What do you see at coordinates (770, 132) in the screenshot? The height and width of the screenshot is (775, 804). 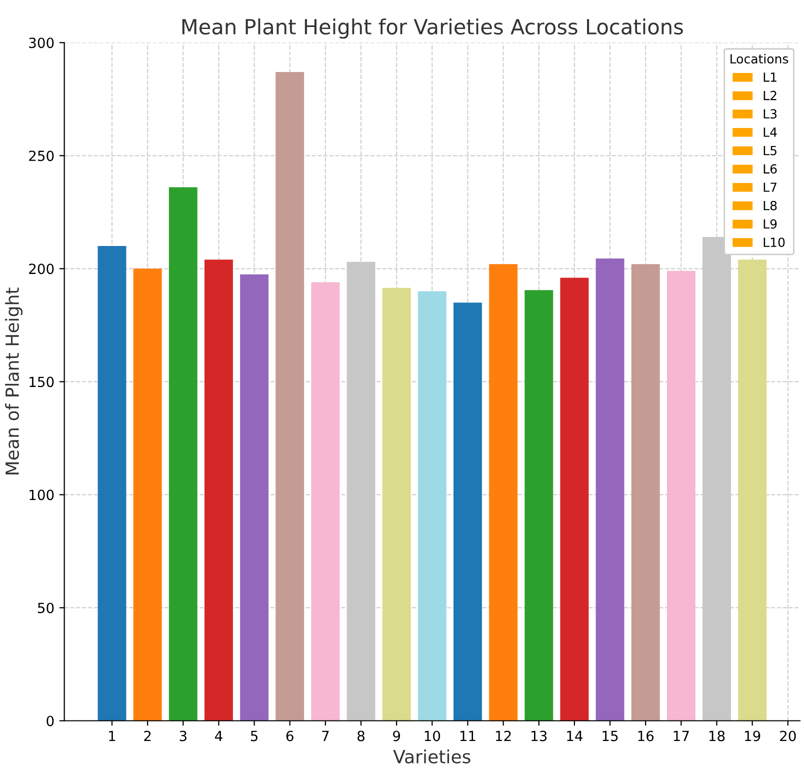 I see `legend-label: L4` at bounding box center [770, 132].